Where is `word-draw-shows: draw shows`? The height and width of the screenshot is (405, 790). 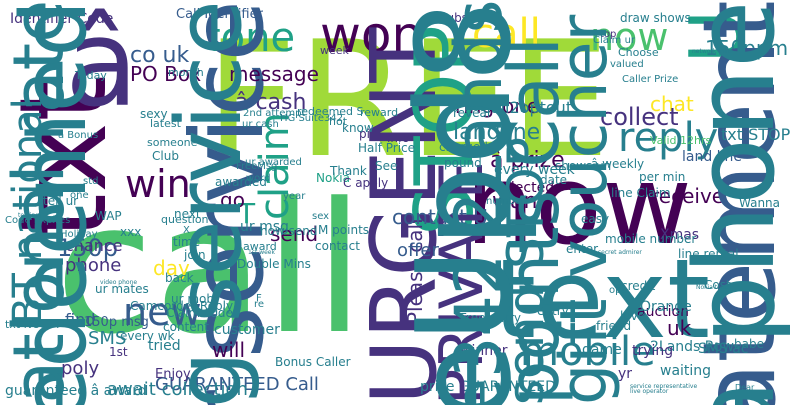
word-draw-shows: draw shows is located at coordinates (655, 18).